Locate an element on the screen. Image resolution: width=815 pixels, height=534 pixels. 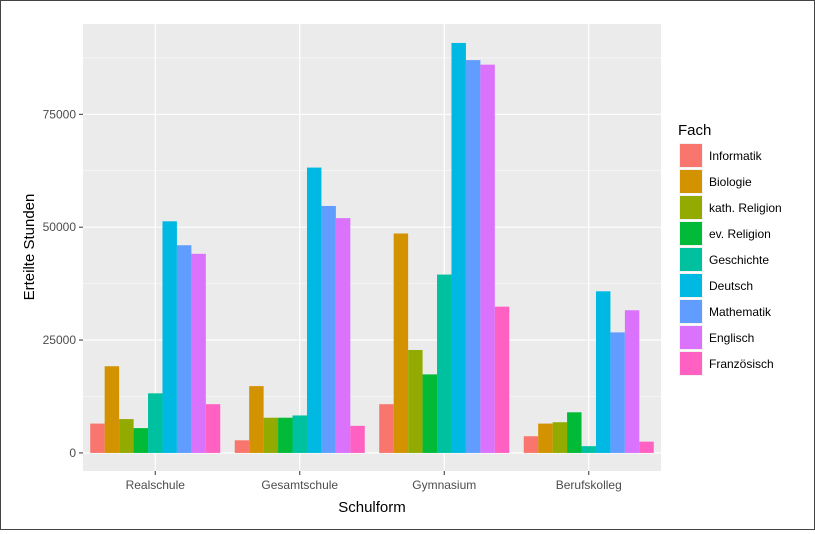
y-tick-label: 75000 is located at coordinates (60, 114).